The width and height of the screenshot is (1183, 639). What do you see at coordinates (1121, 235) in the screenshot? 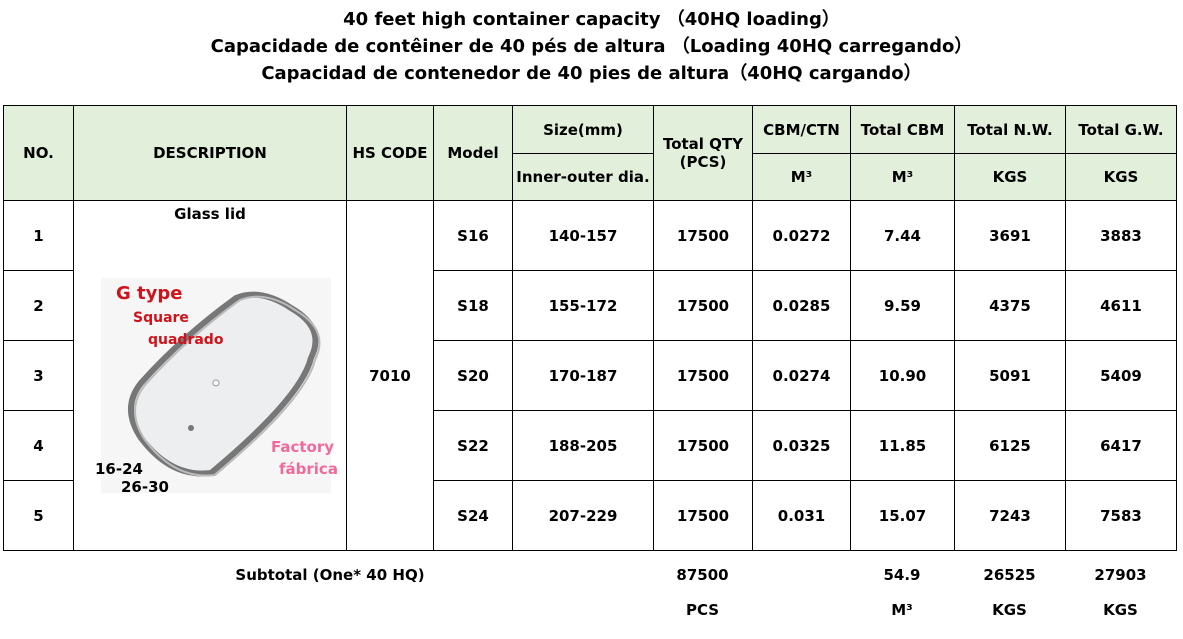
I see `cell-gw: 3883` at bounding box center [1121, 235].